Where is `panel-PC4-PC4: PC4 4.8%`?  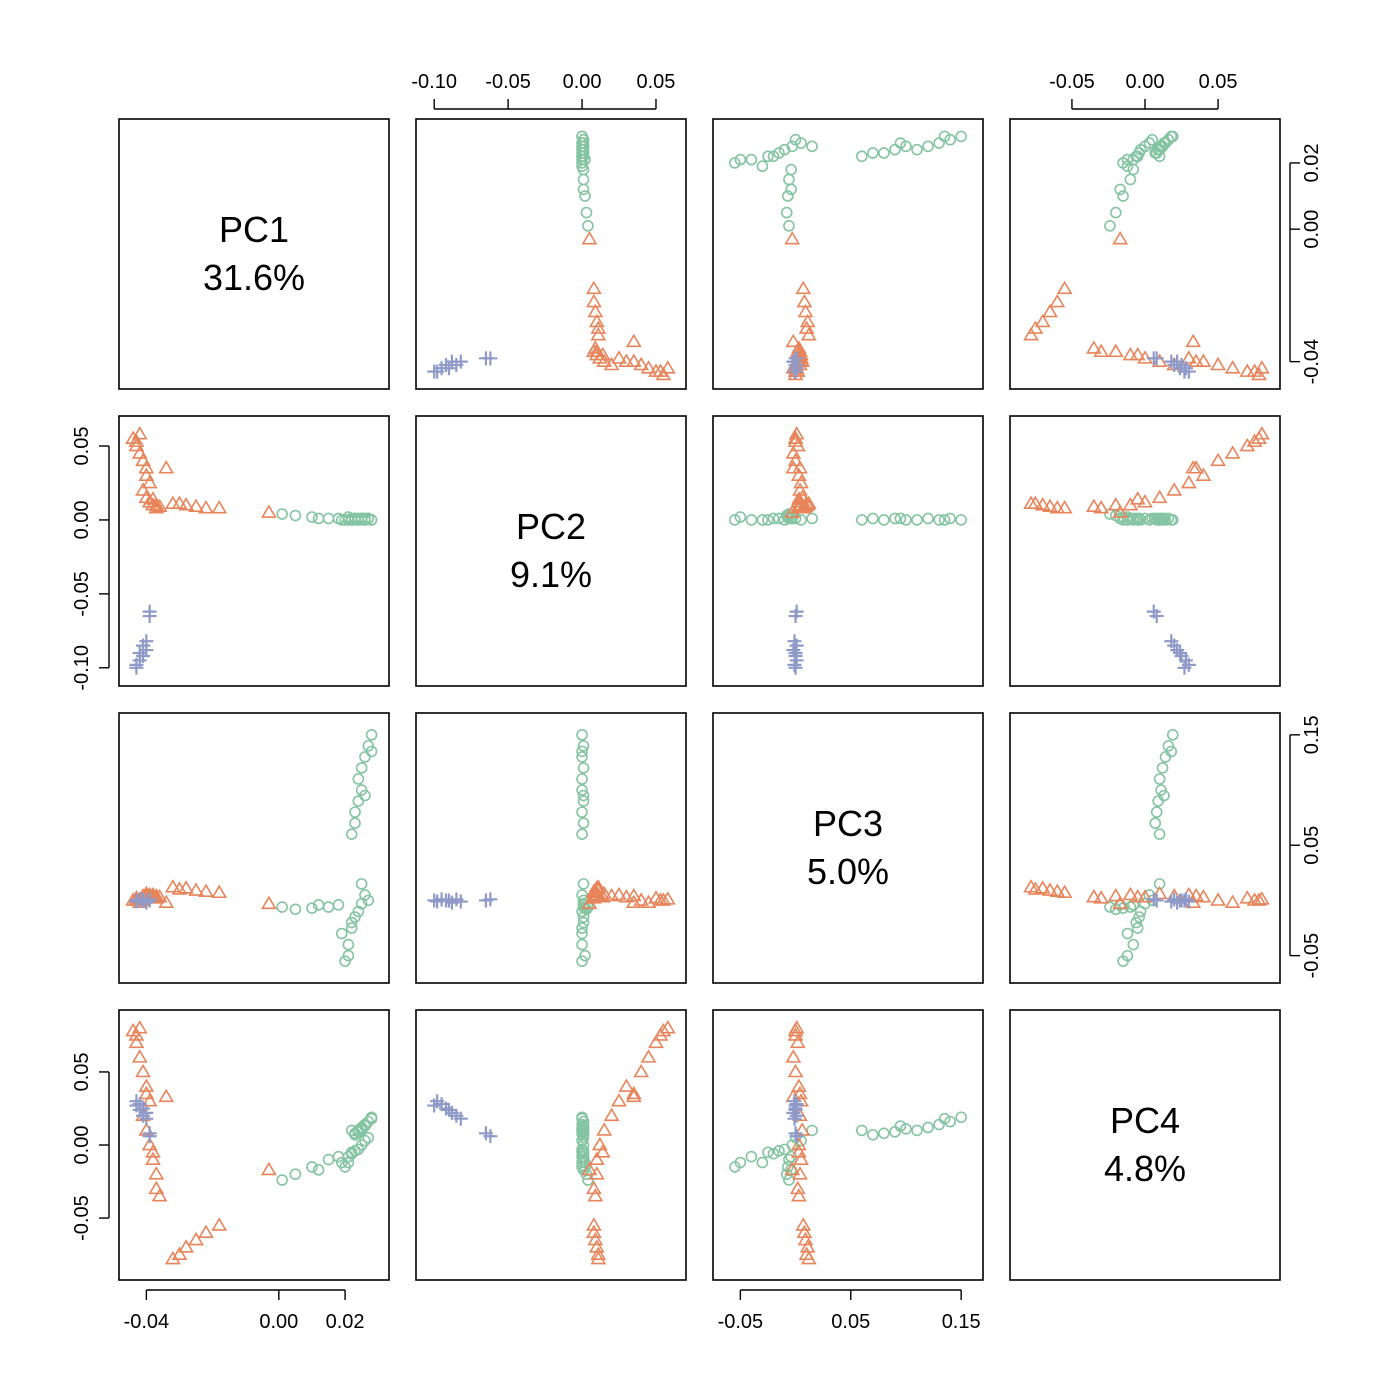
panel-PC4-PC4: PC4 4.8% is located at coordinates (1145, 1145).